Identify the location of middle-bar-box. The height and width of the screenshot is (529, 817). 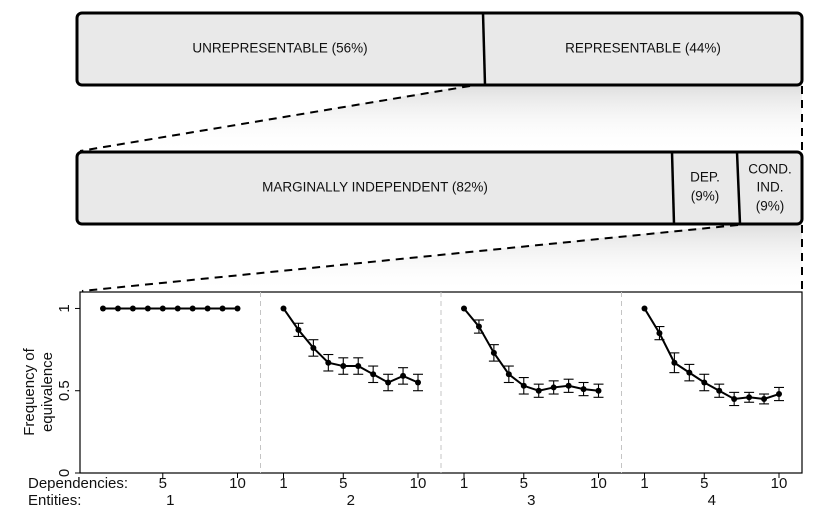
(439, 188).